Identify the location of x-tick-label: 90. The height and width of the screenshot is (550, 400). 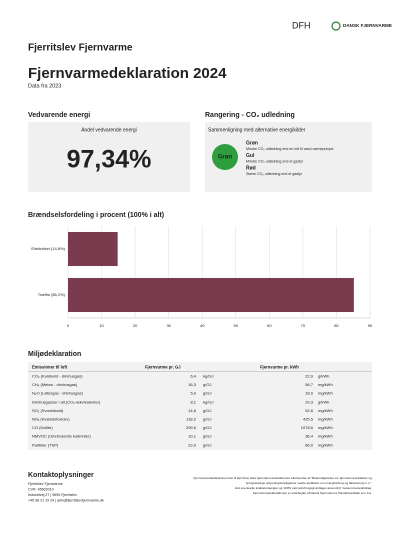
(370, 325).